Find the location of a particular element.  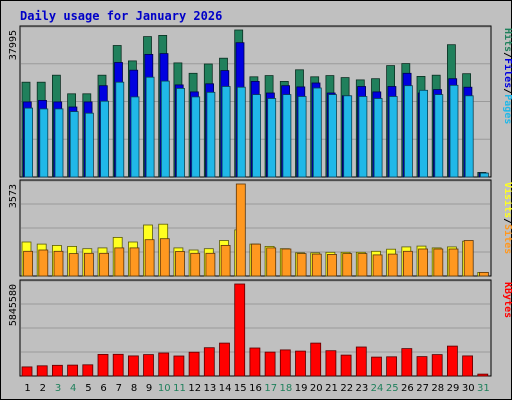

day-label: 4 is located at coordinates (73, 388).